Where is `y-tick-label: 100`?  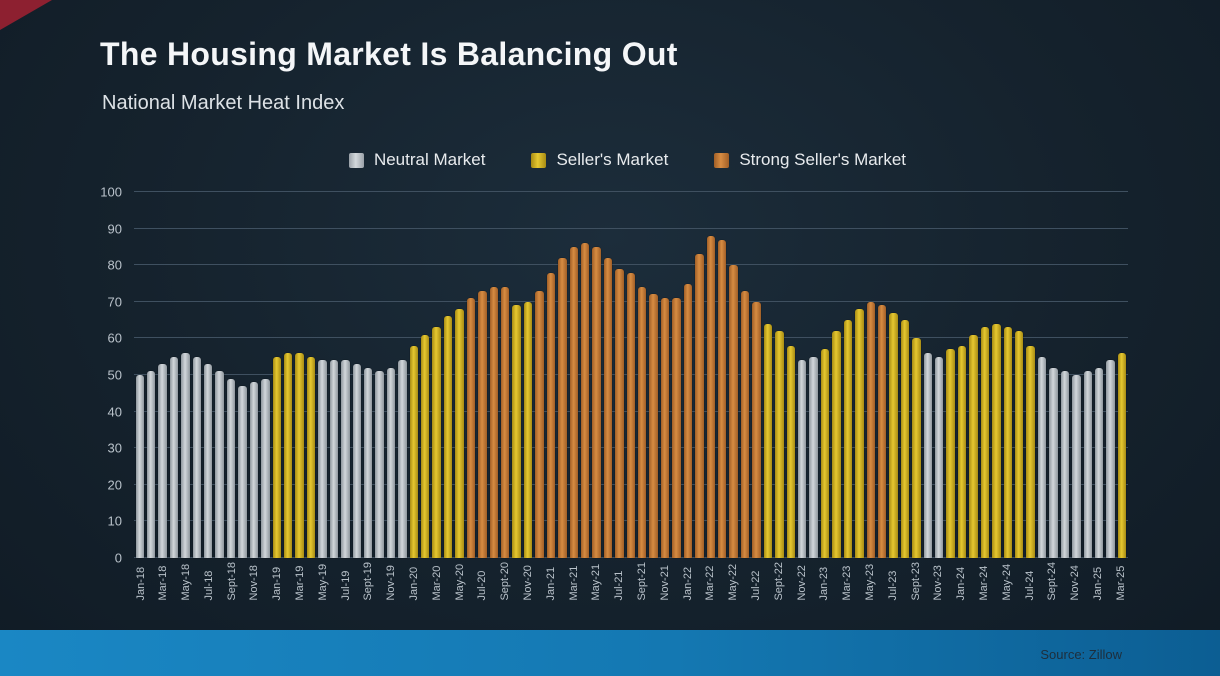
y-tick-label: 100 is located at coordinates (111, 192).